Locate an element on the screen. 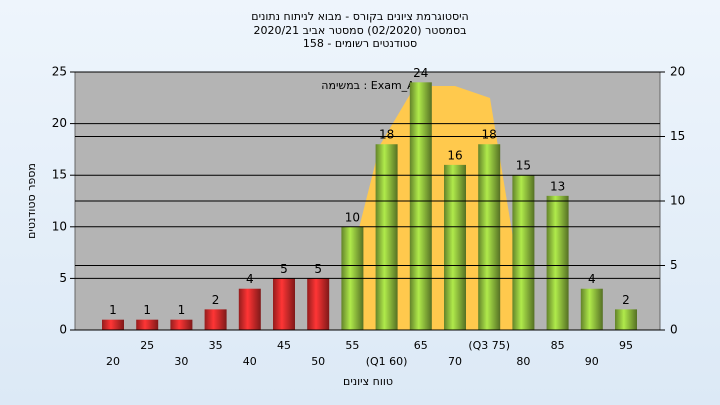  y-tick-label: 25 is located at coordinates (59, 72).